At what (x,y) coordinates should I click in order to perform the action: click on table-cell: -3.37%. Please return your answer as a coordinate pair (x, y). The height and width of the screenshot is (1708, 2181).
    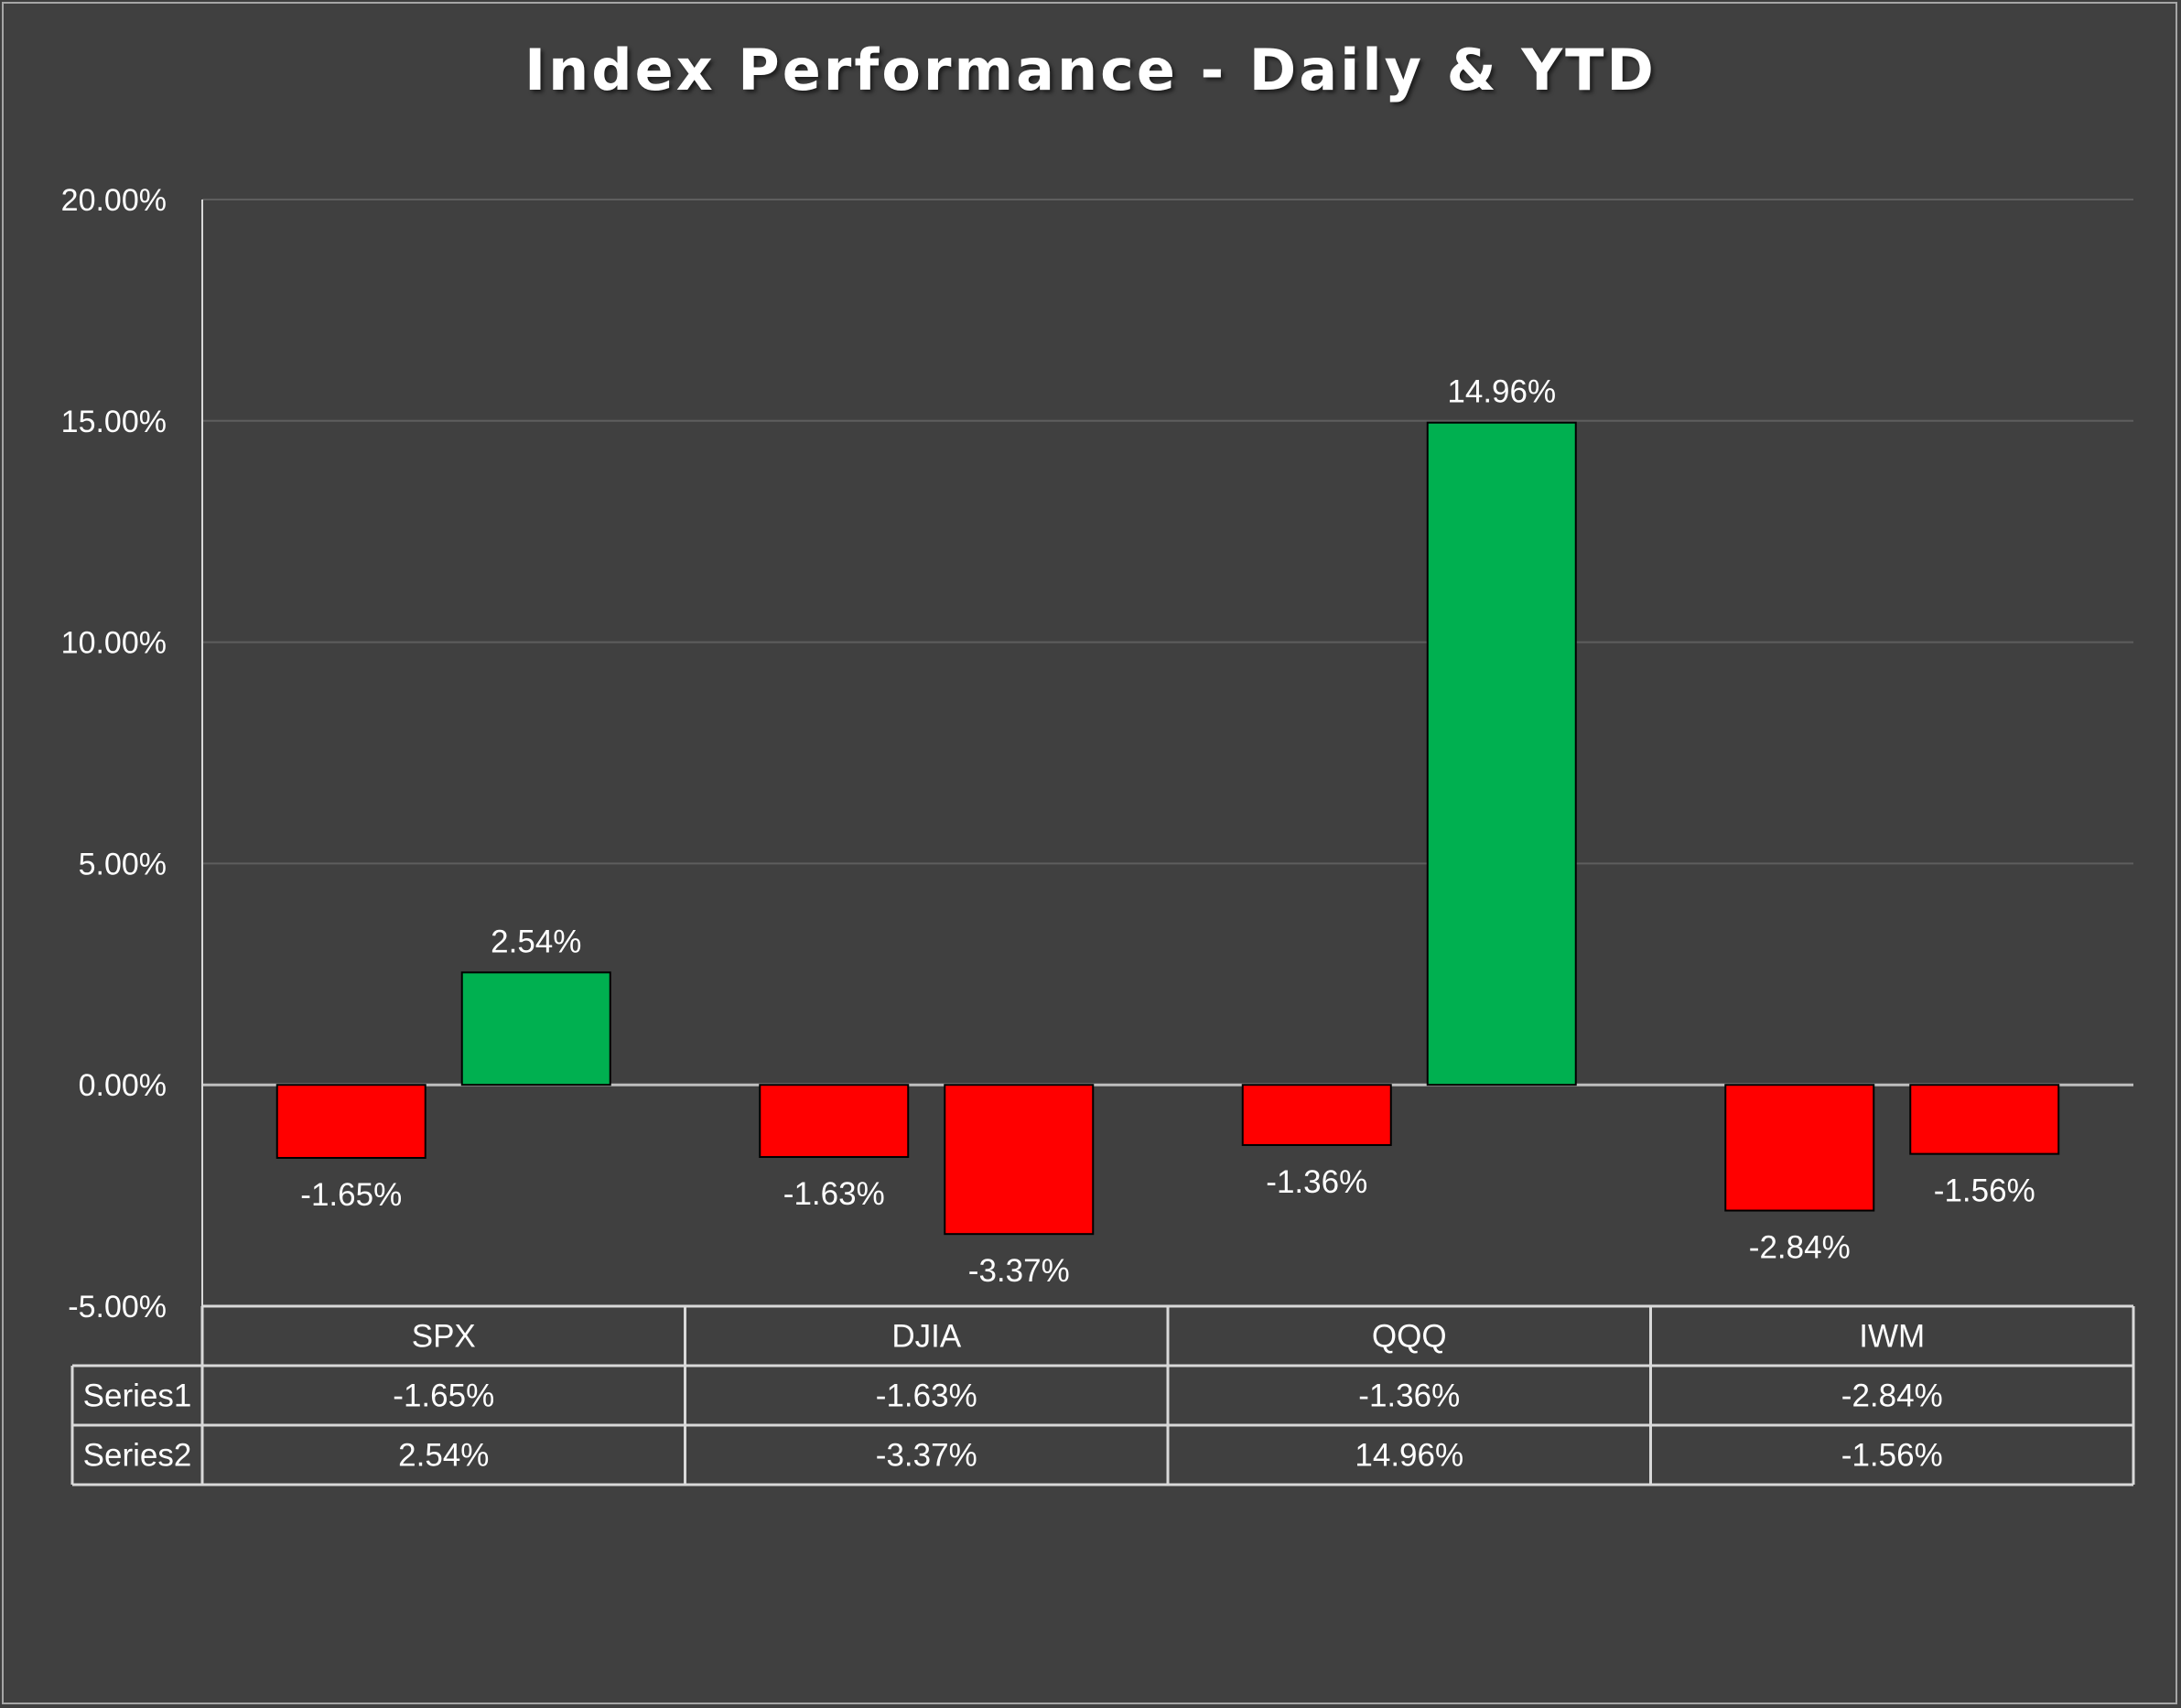
    Looking at the image, I should click on (927, 1456).